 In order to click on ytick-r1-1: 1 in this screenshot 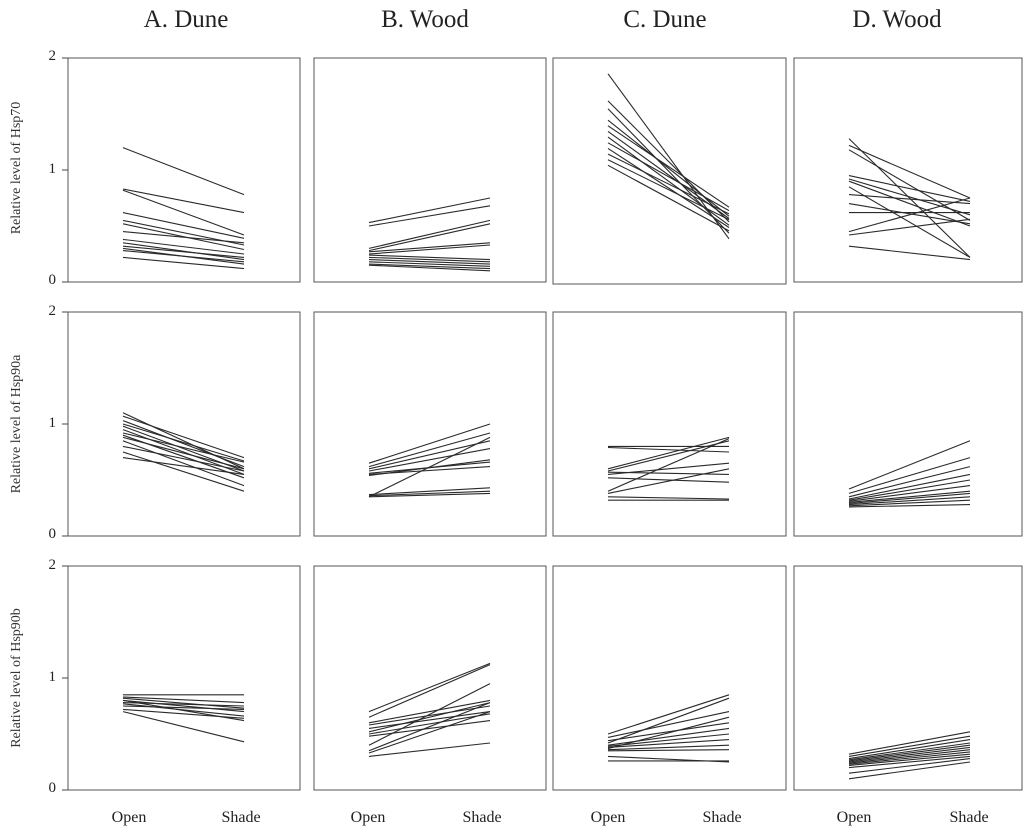, I will do `click(52, 169)`.